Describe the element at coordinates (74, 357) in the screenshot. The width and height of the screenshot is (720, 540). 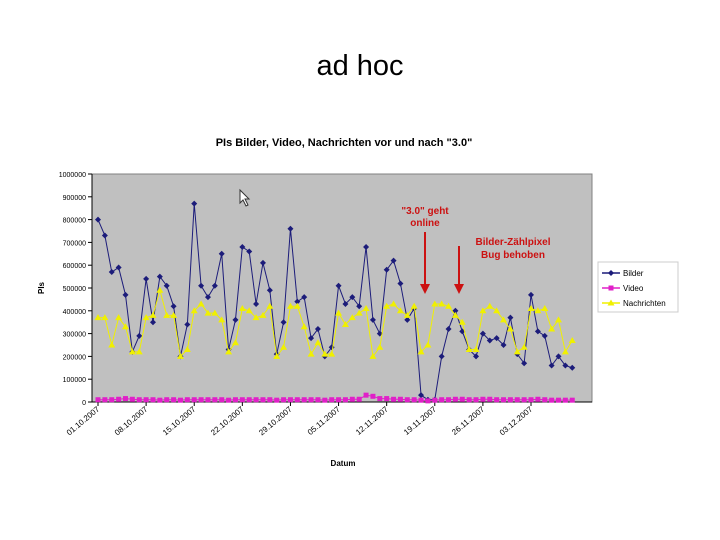
I see `y-tick-label: 200000` at that location.